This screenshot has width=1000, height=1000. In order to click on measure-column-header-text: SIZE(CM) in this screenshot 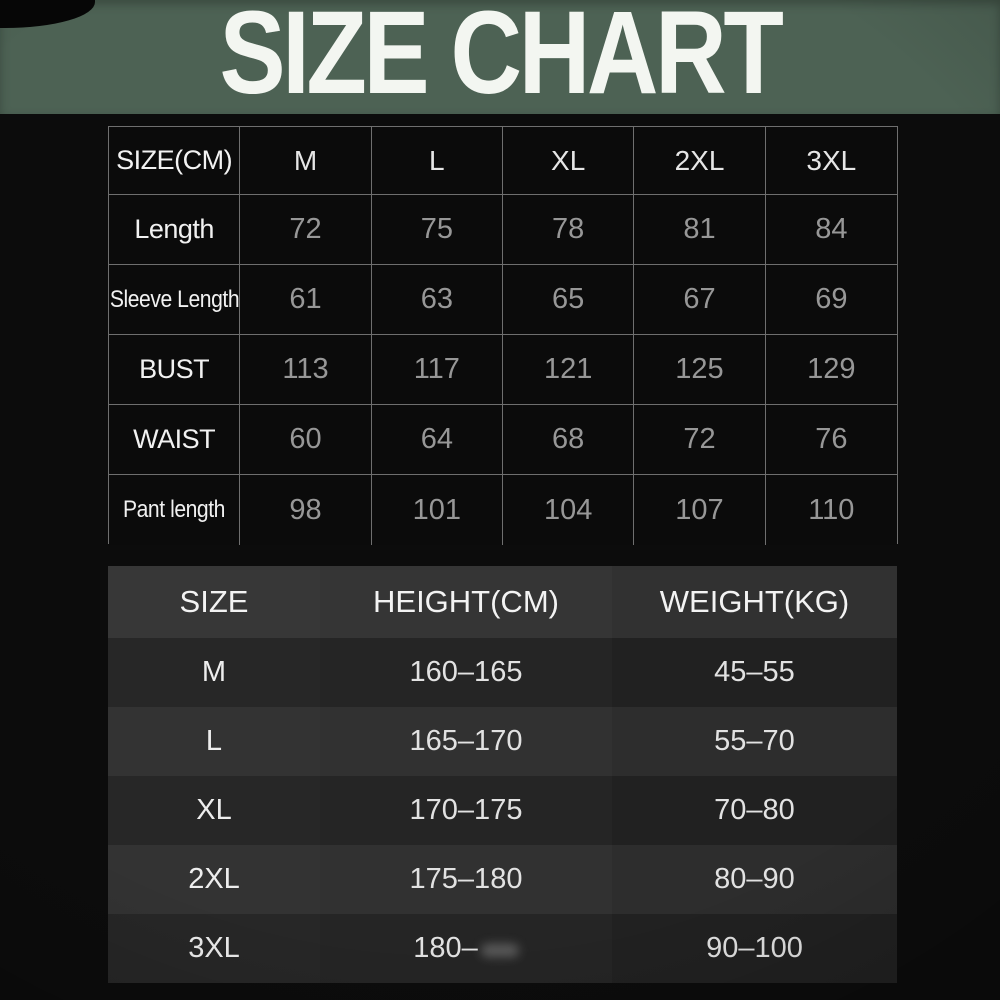, I will do `click(174, 160)`.